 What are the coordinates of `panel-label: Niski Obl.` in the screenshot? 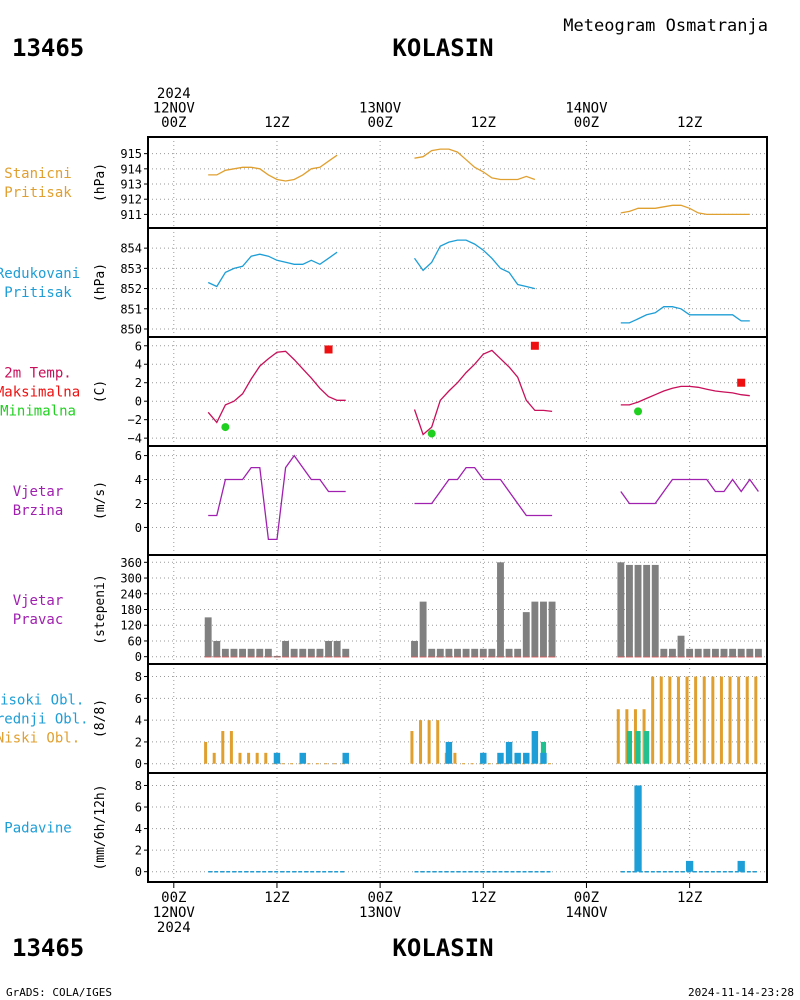 It's located at (40, 739).